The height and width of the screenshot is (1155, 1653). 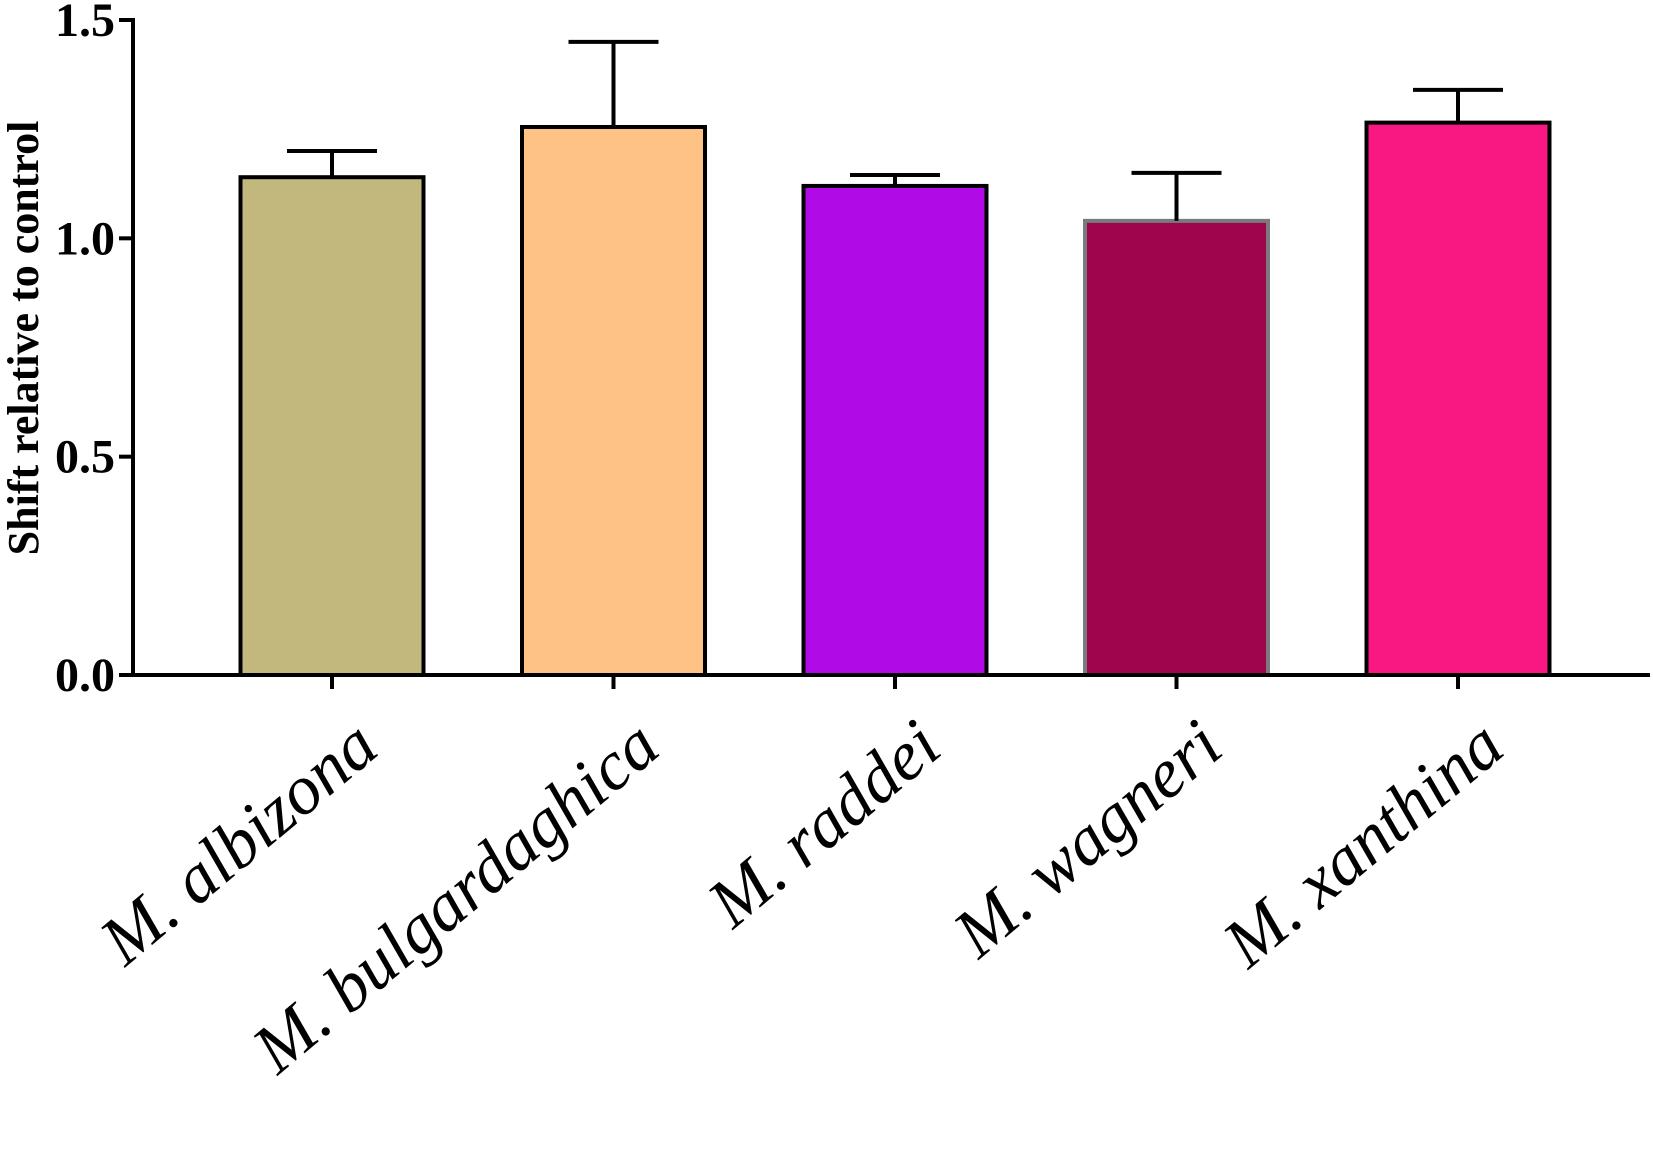 What do you see at coordinates (1362, 844) in the screenshot?
I see `x-tick-label-m-xanthina: M. xanthina` at bounding box center [1362, 844].